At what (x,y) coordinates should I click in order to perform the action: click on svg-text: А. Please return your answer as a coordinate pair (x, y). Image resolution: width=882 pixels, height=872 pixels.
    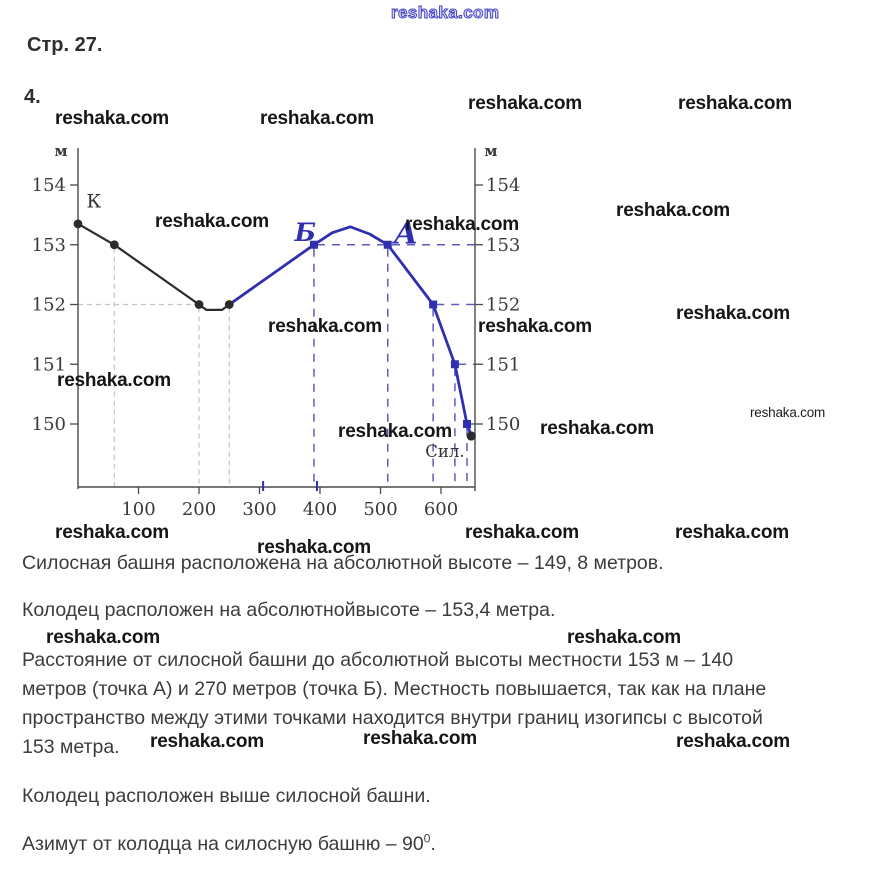
    Looking at the image, I should click on (405, 234).